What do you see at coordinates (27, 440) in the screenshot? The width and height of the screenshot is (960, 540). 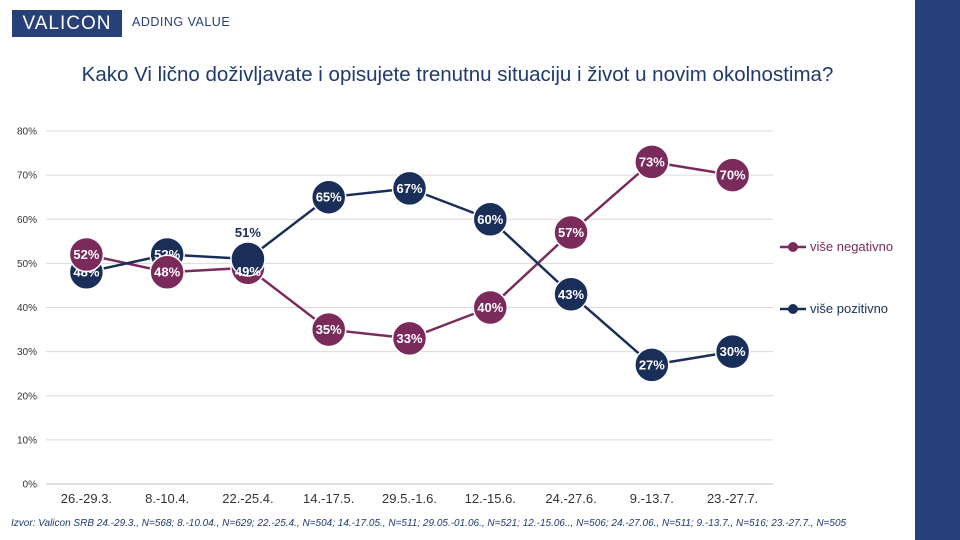 I see `y-tick-label: 10%` at bounding box center [27, 440].